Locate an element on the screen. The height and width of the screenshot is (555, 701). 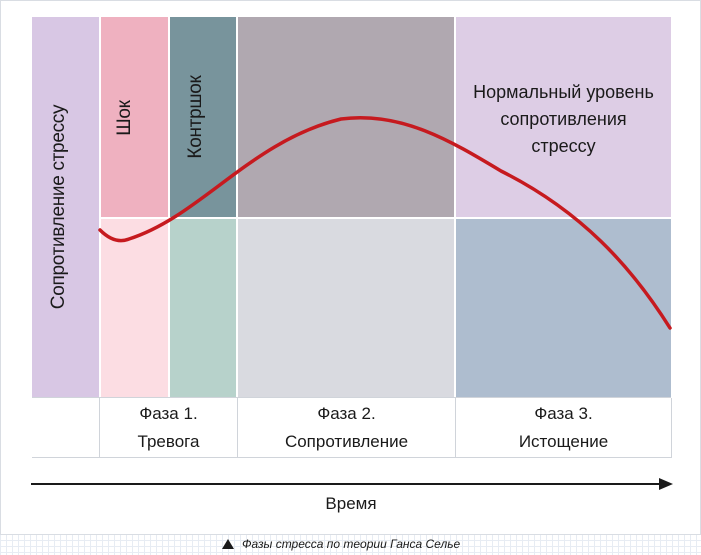
triangle-icon is located at coordinates (228, 544).